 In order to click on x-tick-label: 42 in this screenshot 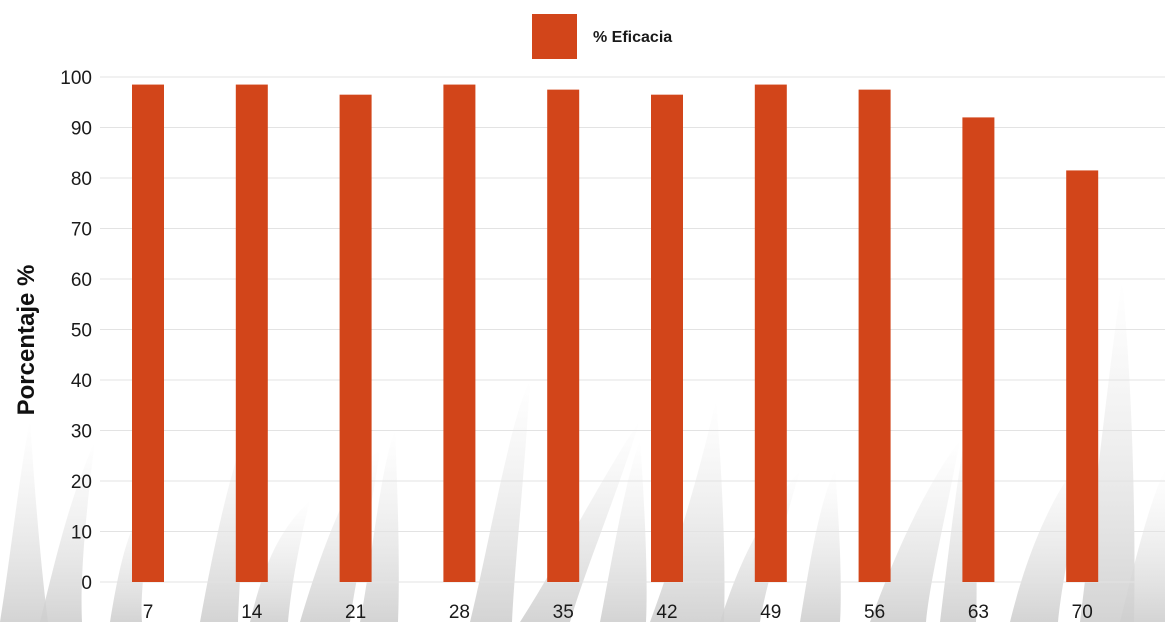, I will do `click(666, 612)`.